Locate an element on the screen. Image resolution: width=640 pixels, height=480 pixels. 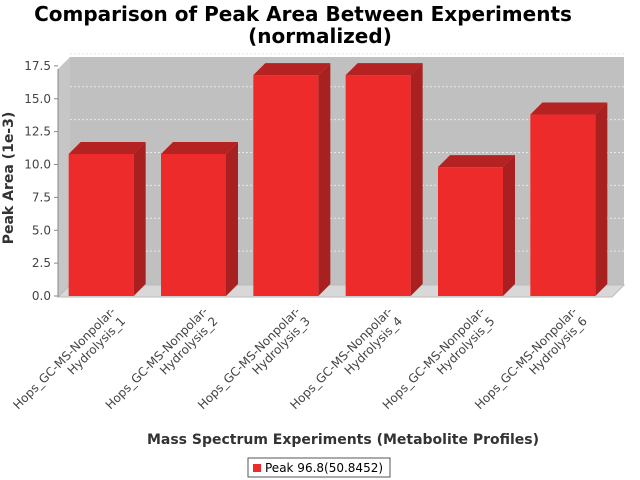
y-tick-label: 2.5 is located at coordinates (41, 263).